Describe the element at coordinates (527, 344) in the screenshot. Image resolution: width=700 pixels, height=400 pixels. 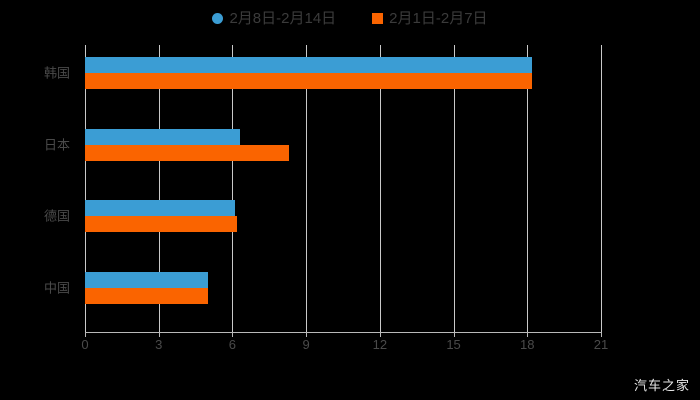
I see `x-tick-label-18: 18` at that location.